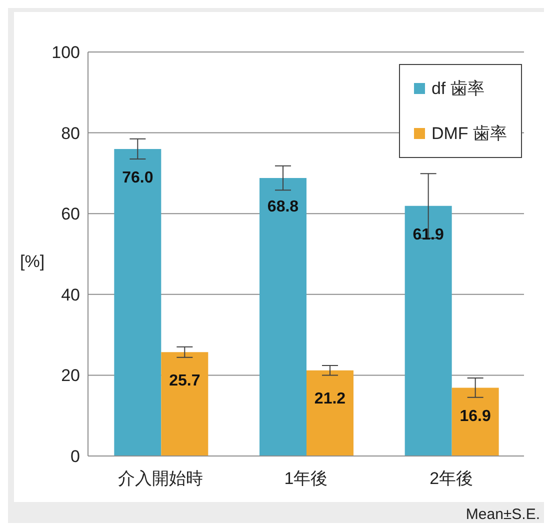  What do you see at coordinates (452, 478) in the screenshot?
I see `x-tick-label: 2年後` at bounding box center [452, 478].